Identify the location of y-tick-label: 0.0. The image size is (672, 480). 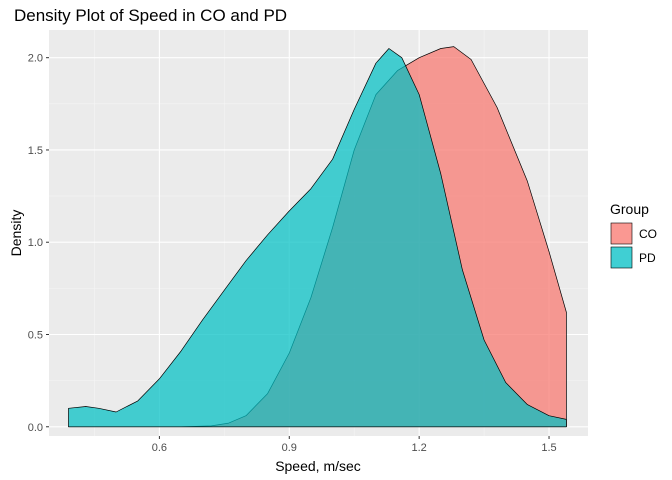
(35, 428).